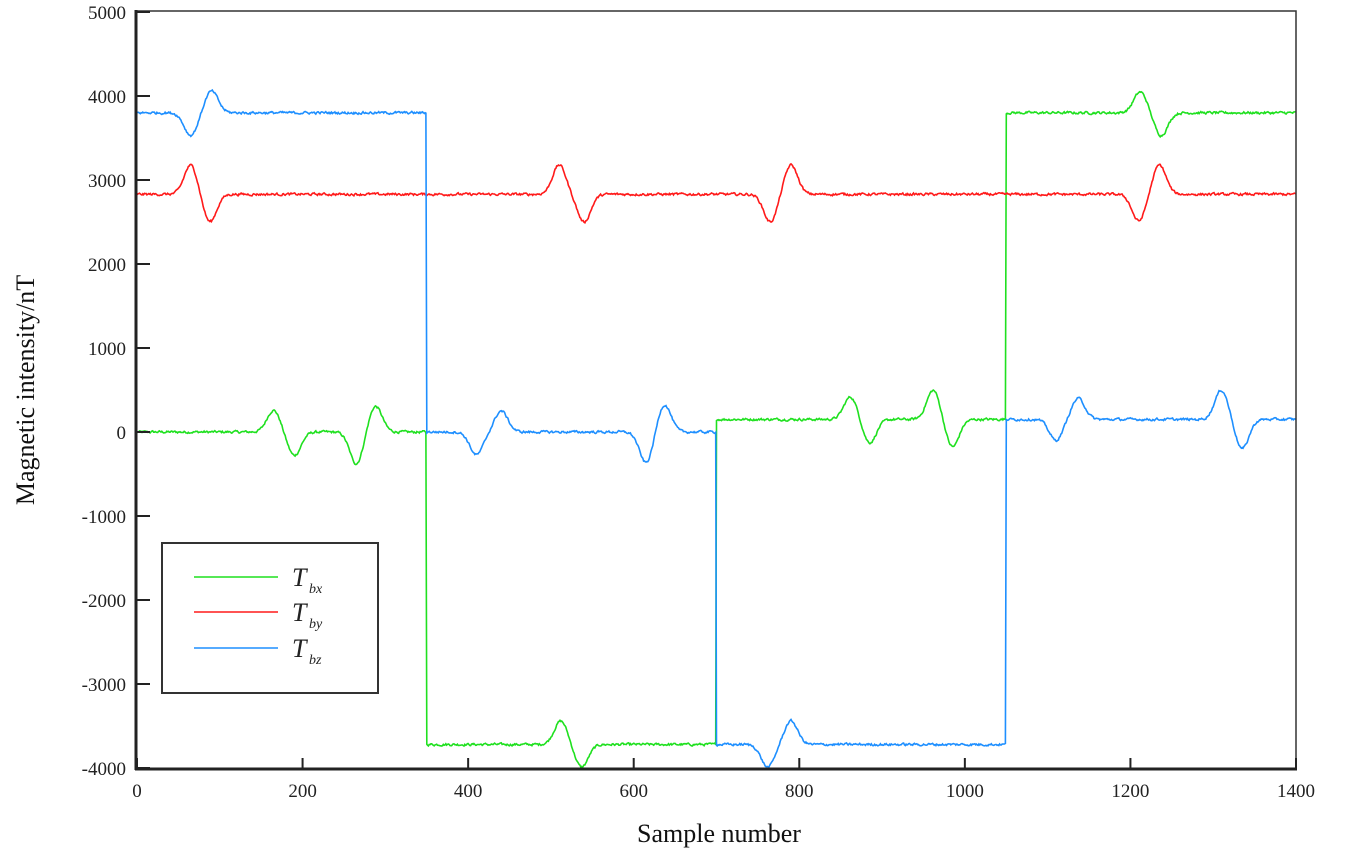 This screenshot has width=1346, height=853. What do you see at coordinates (316, 624) in the screenshot?
I see `legend-label-sub: by` at bounding box center [316, 624].